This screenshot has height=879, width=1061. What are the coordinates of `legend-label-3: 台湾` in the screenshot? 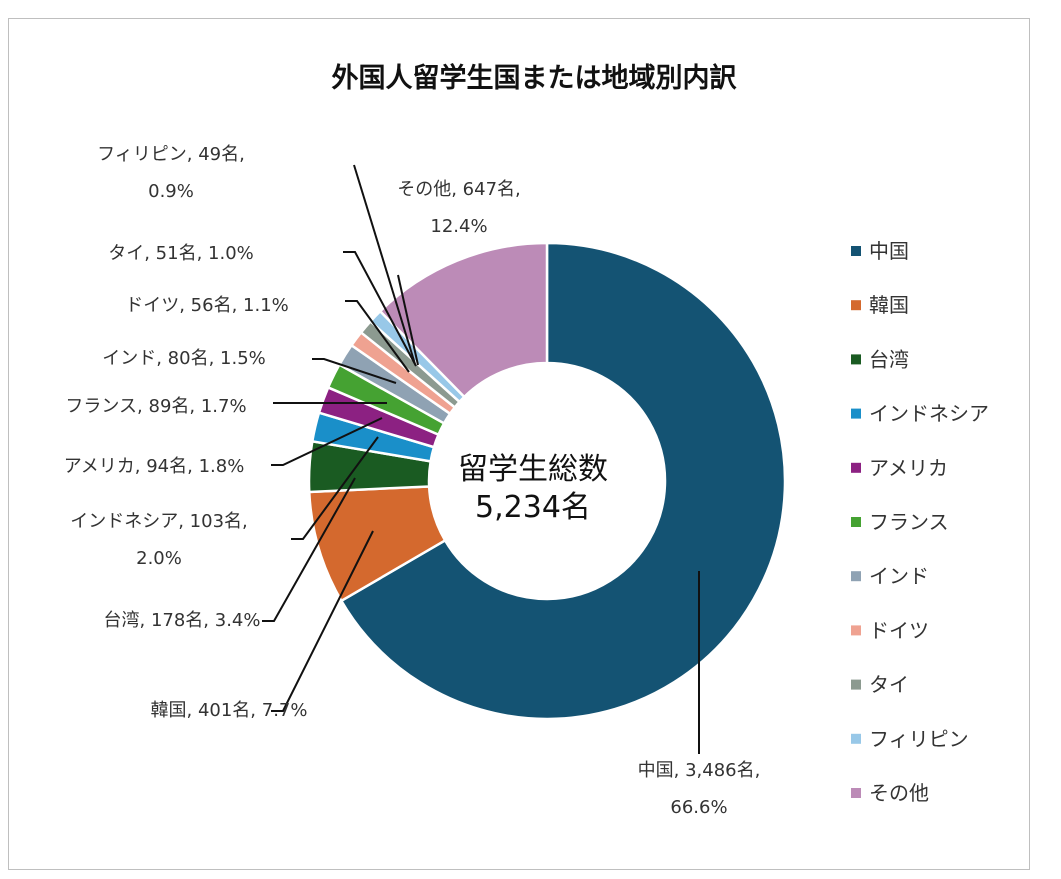 It's located at (889, 359).